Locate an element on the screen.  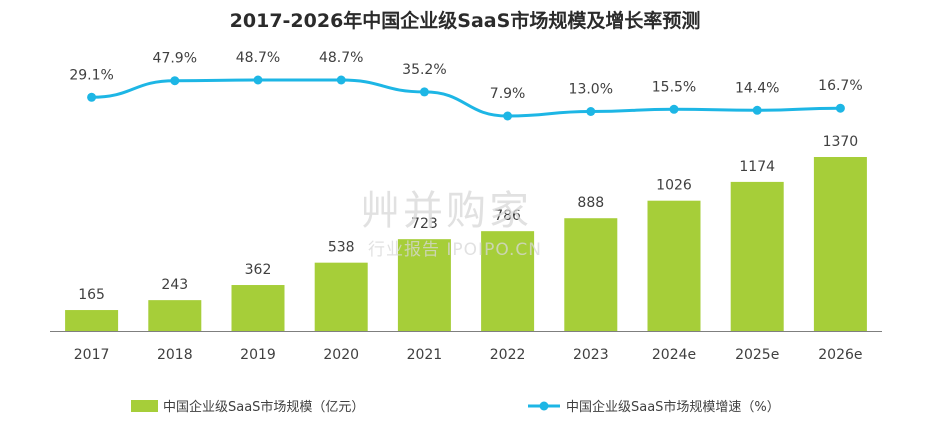
x-tick-label: 2025e is located at coordinates (757, 355).